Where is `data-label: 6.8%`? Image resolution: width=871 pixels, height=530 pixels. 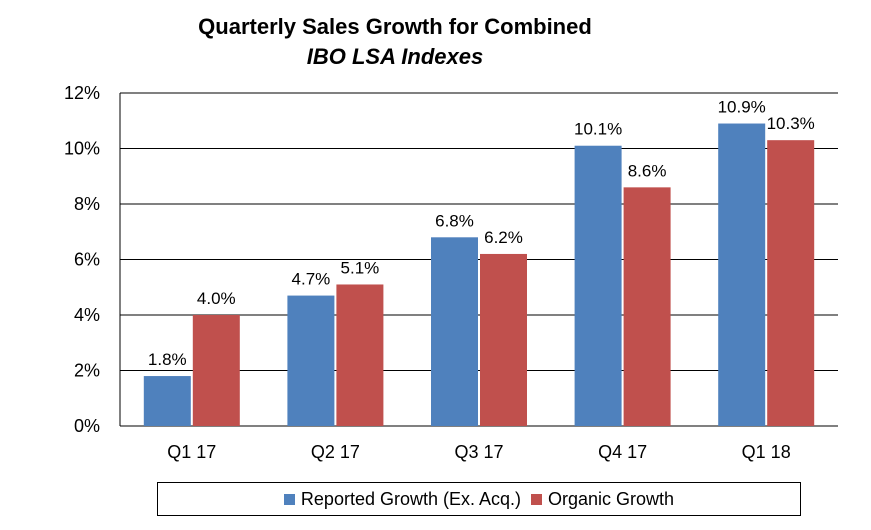
data-label: 6.8% is located at coordinates (454, 220).